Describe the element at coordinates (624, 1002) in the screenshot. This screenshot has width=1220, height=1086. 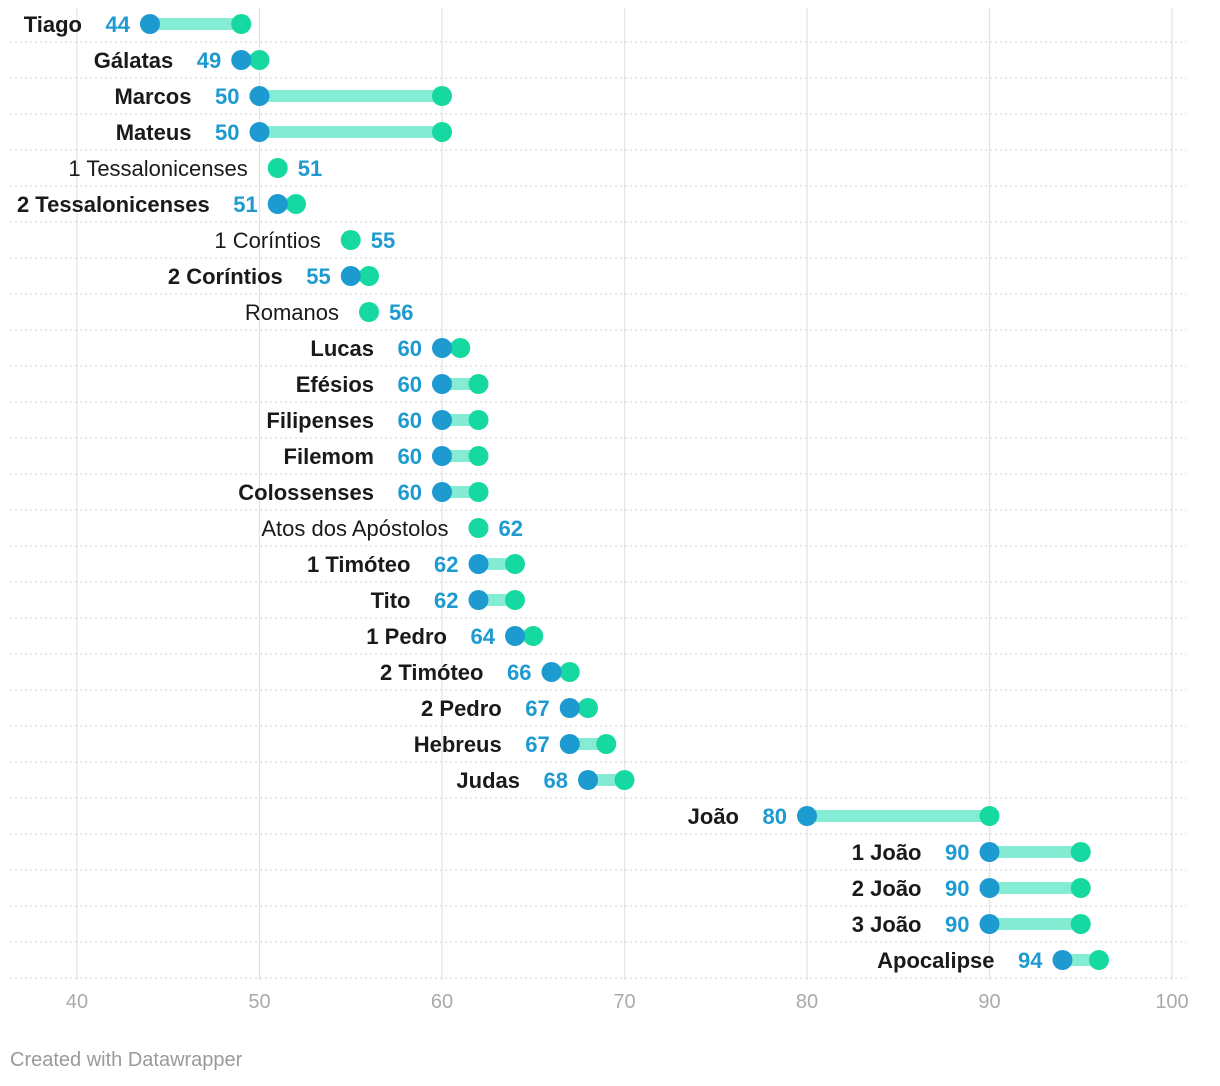
I see `x-tick-label-70: 70` at that location.